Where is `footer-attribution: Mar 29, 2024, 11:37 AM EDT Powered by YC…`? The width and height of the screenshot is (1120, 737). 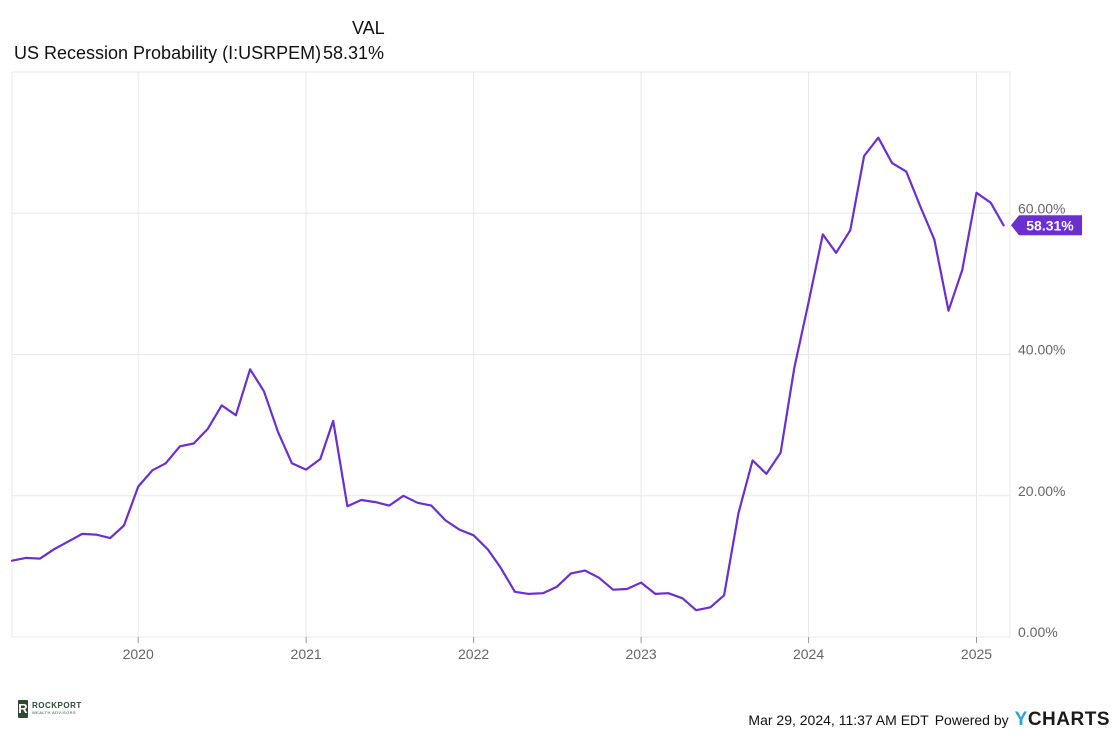
footer-attribution: Mar 29, 2024, 11:37 AM EDT Powered by YC… is located at coordinates (929, 720).